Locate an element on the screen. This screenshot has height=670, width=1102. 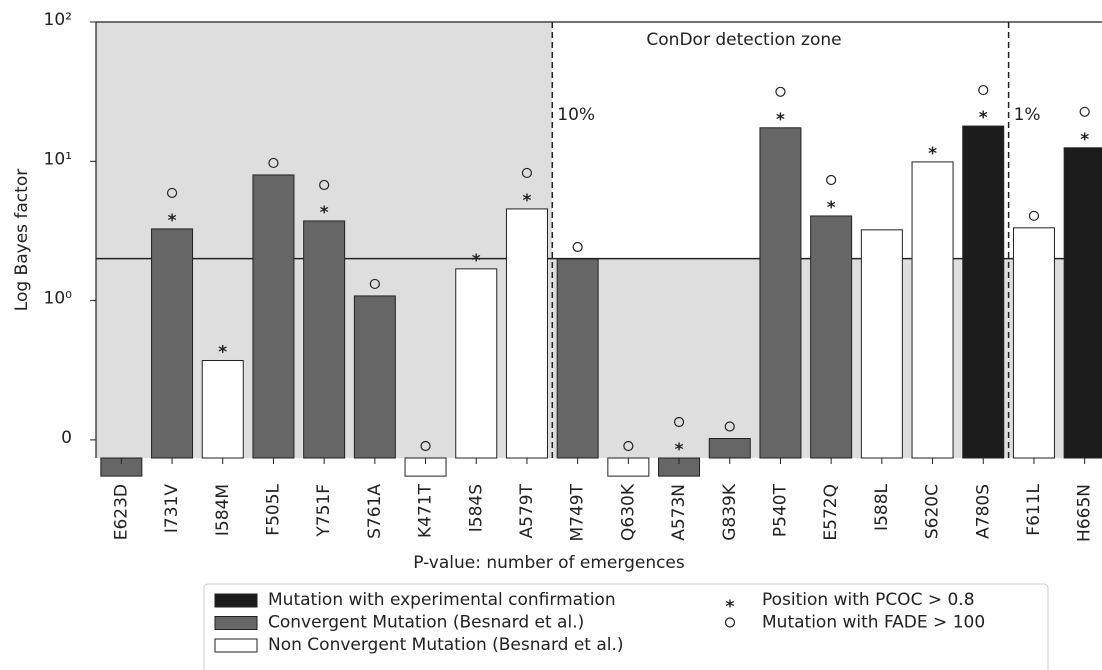
x-tick-label: P540T is located at coordinates (780, 510).